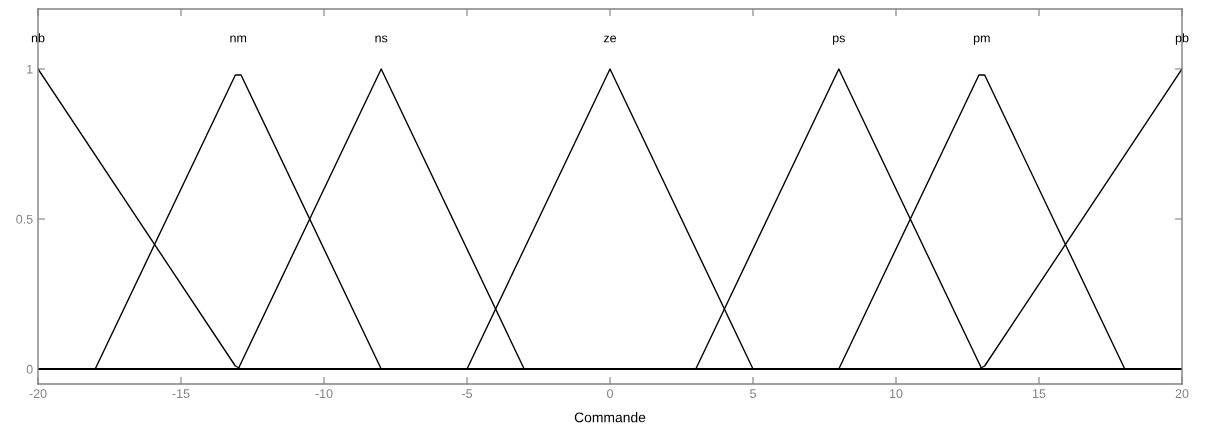 The width and height of the screenshot is (1205, 428). I want to click on text: pm, so click(981, 40).